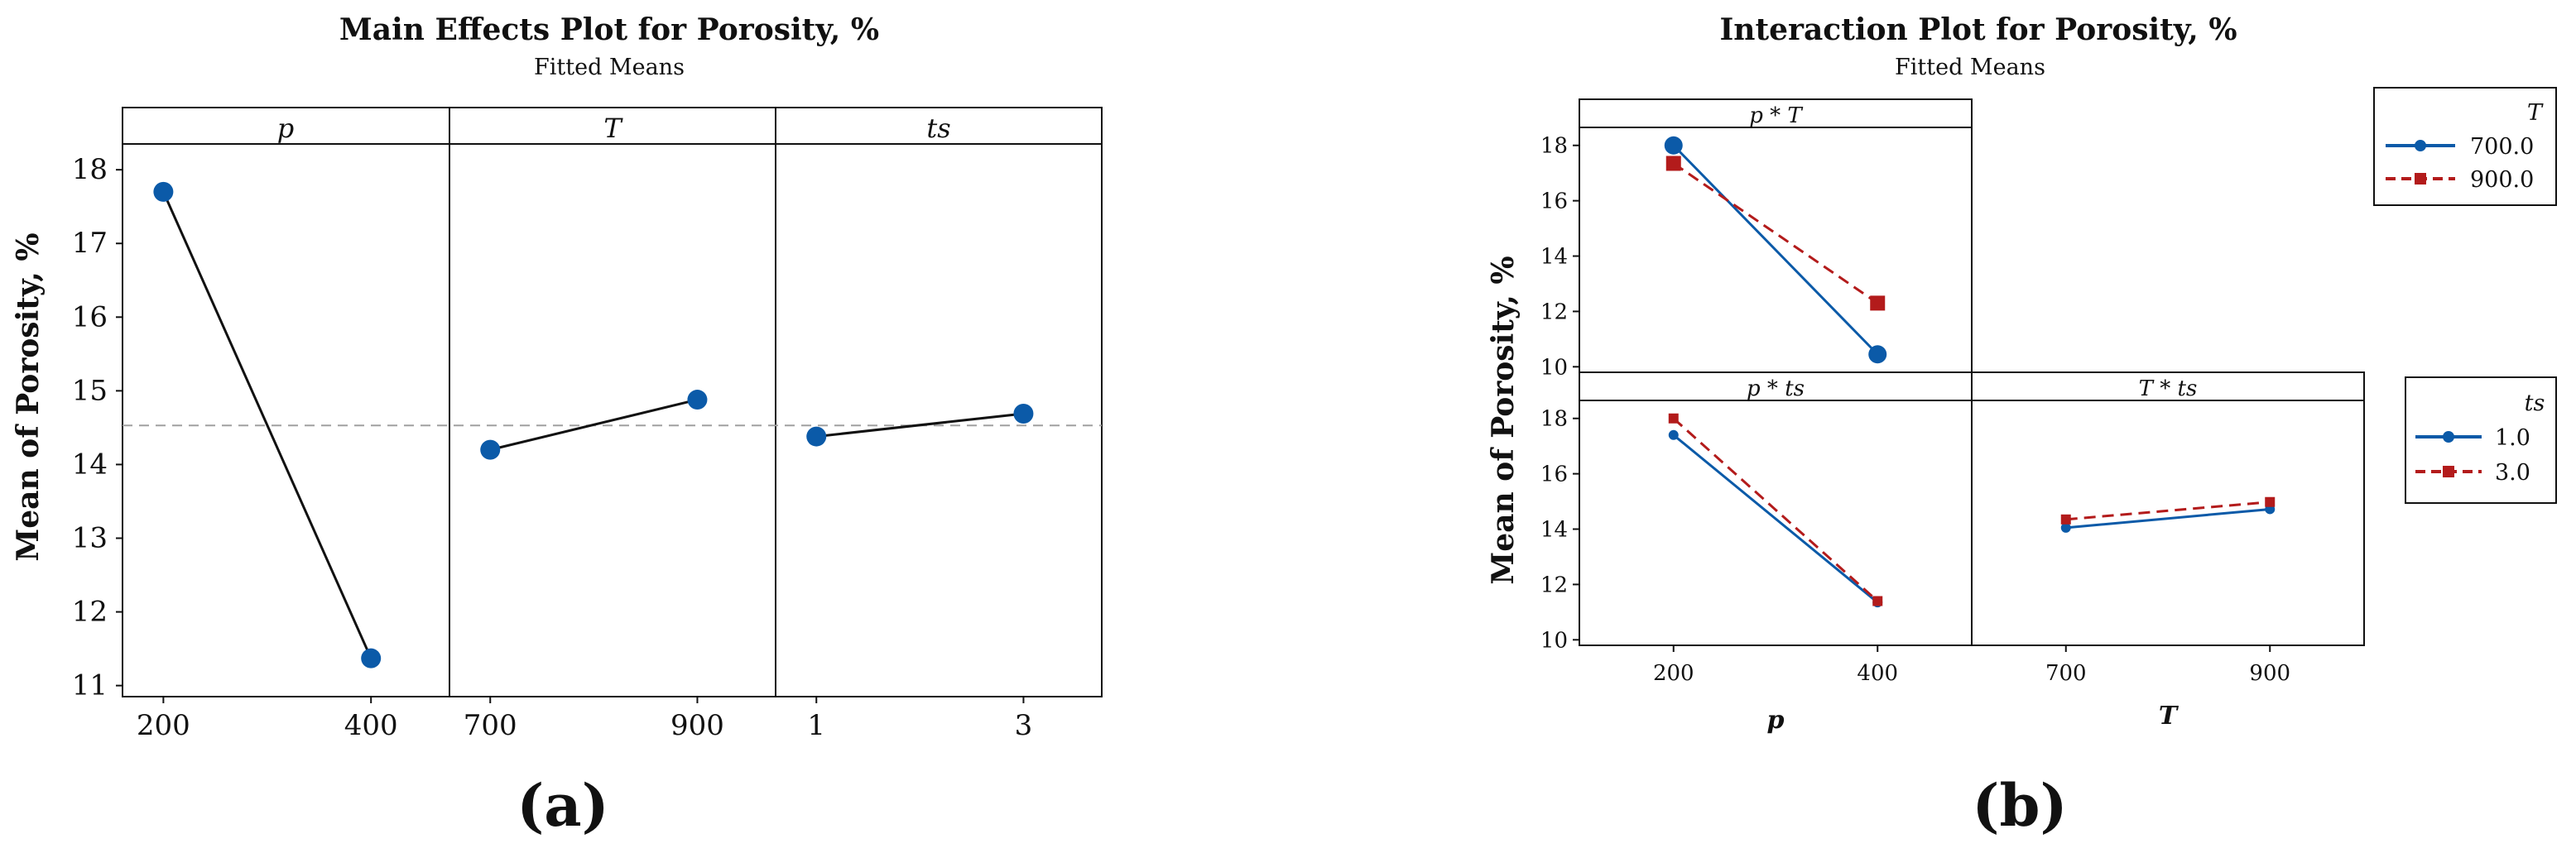 The height and width of the screenshot is (853, 2576). Describe the element at coordinates (920, 425) in the screenshot. I see `main-effect-line-ts` at that location.